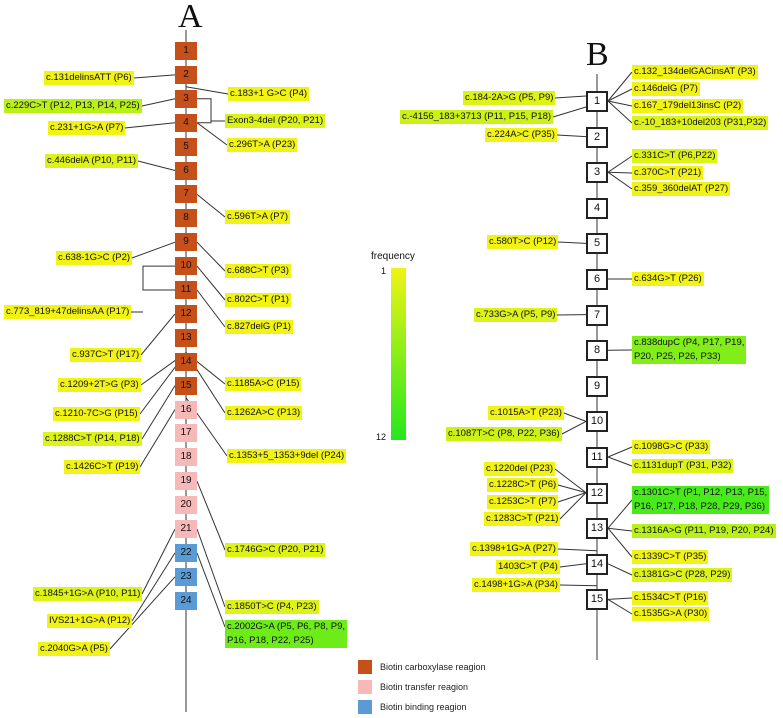  I want to click on panel-a-exon-box: 15, so click(186, 385).